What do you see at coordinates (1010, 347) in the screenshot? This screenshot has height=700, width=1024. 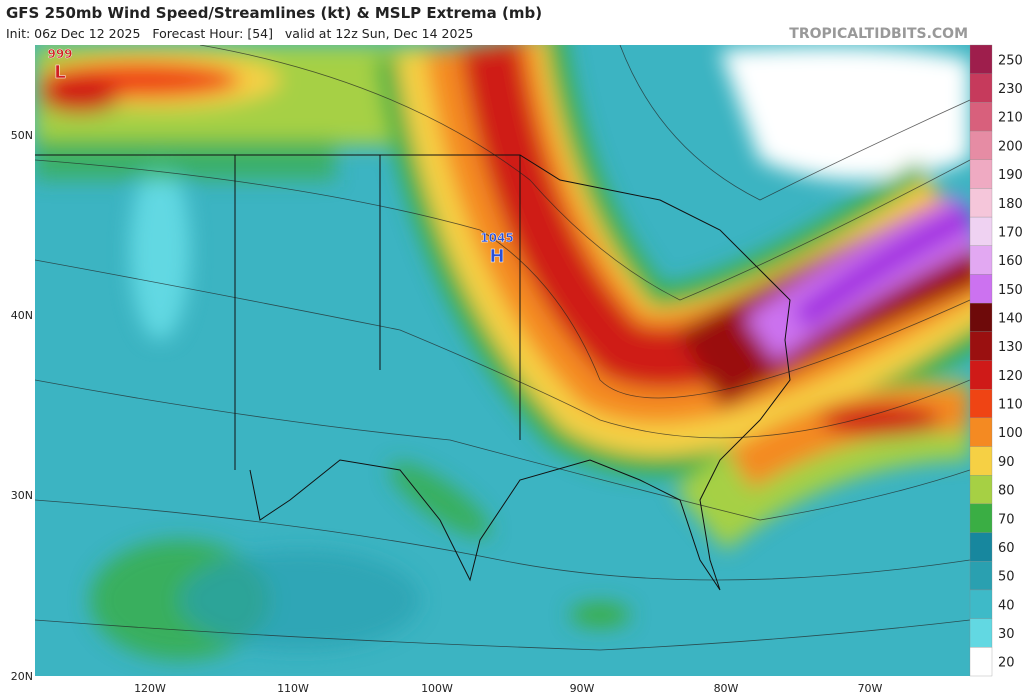 I see `colorbar-label: 130` at bounding box center [1010, 347].